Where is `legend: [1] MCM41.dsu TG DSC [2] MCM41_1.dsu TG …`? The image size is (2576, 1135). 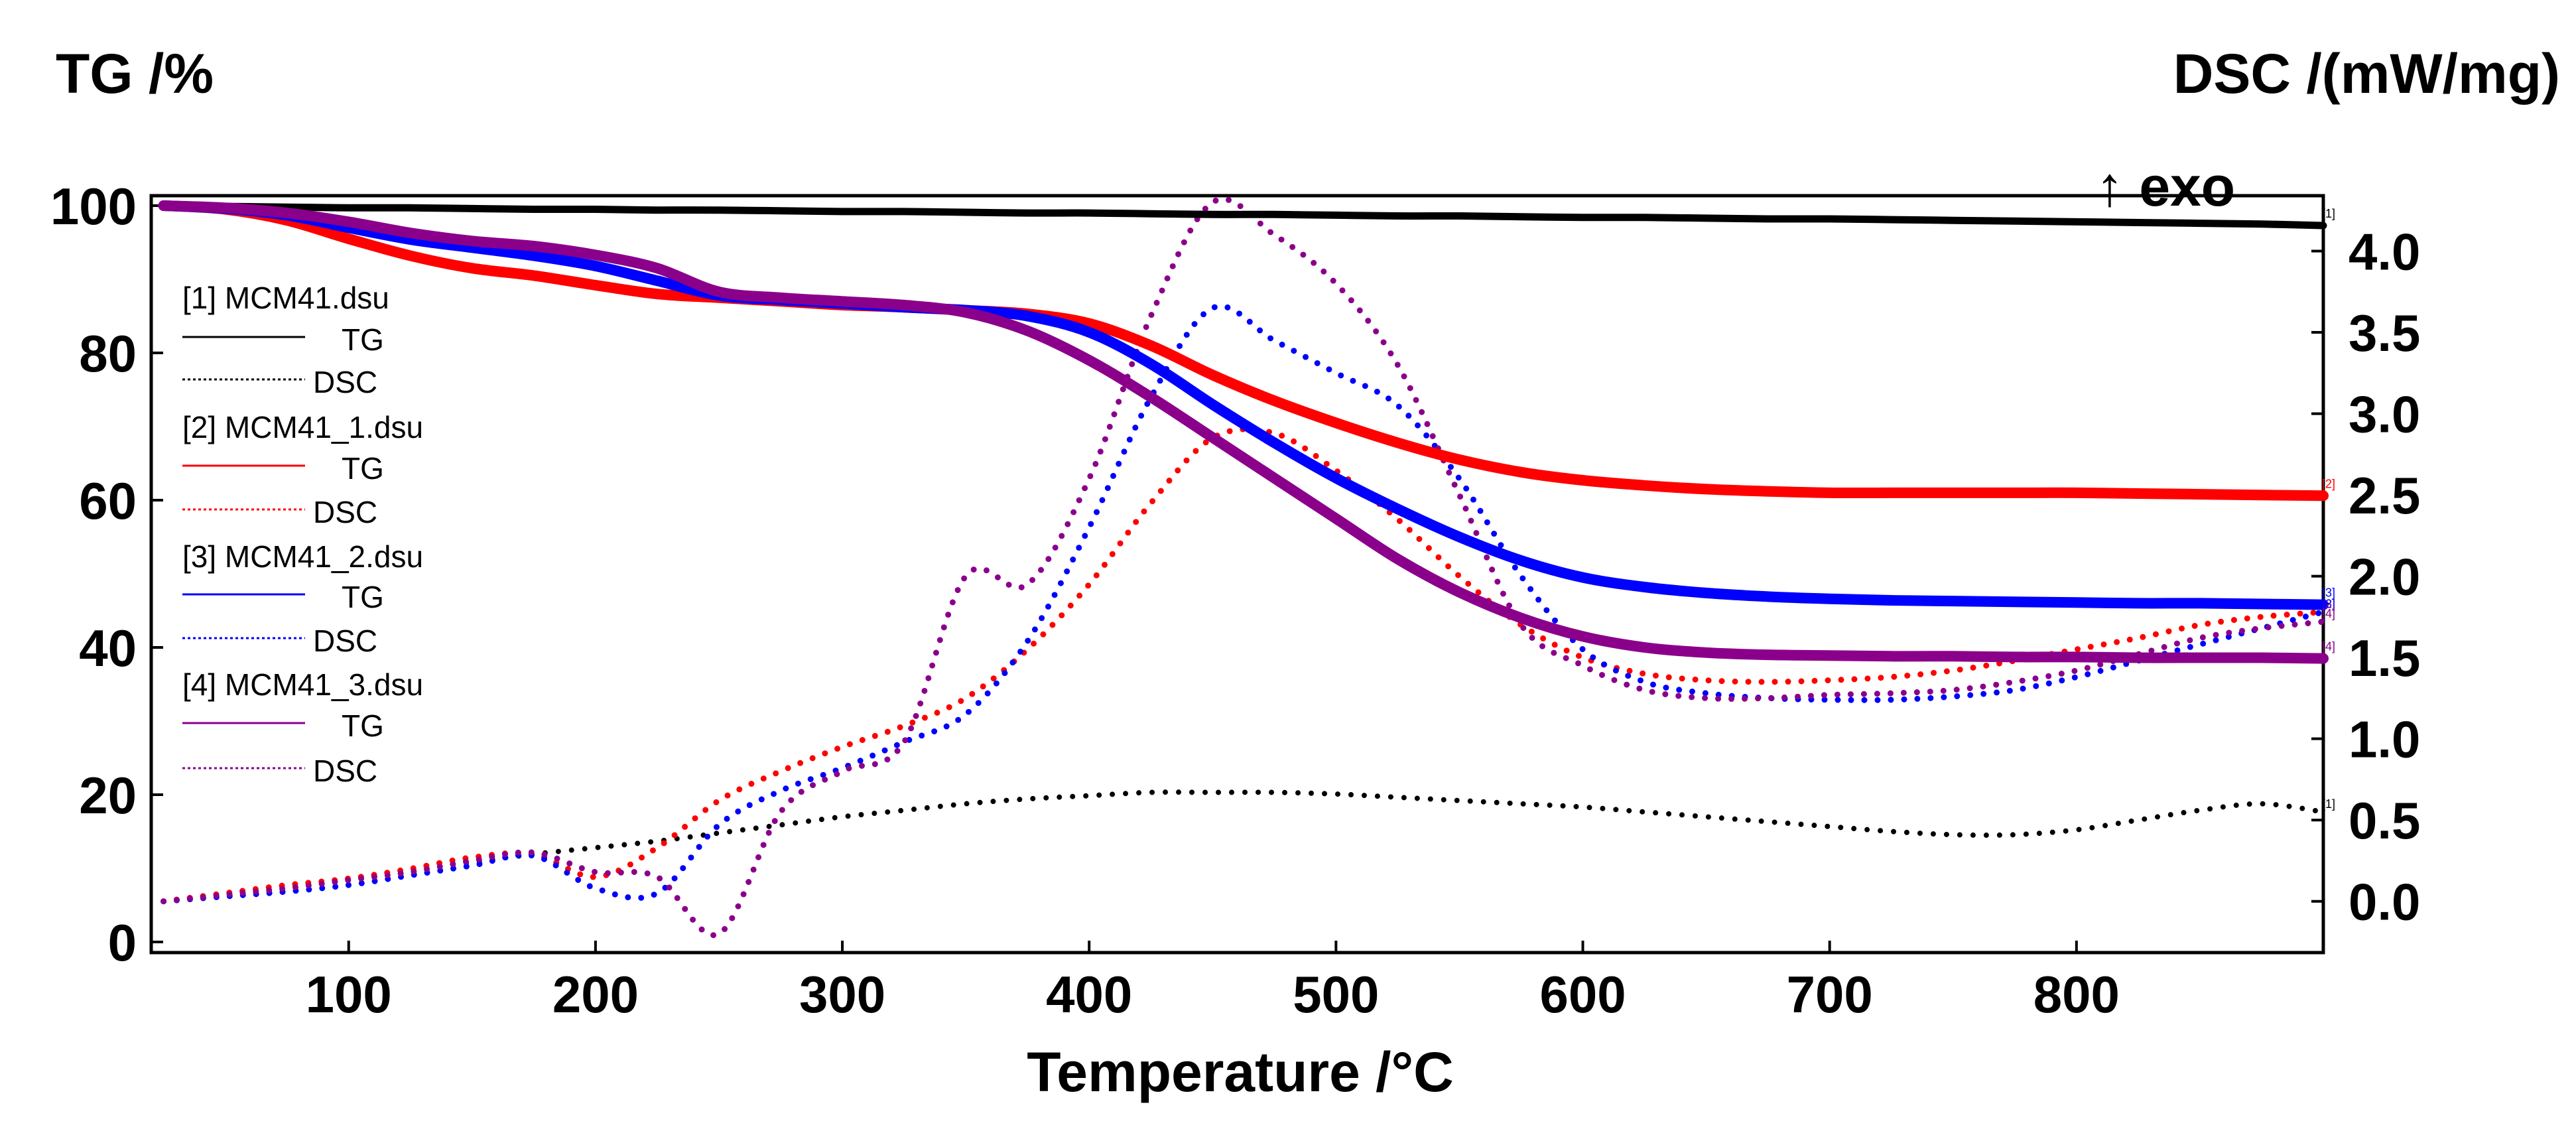
legend: [1] MCM41.dsu TG DSC [2] MCM41_1.dsu TG … is located at coordinates (302, 534).